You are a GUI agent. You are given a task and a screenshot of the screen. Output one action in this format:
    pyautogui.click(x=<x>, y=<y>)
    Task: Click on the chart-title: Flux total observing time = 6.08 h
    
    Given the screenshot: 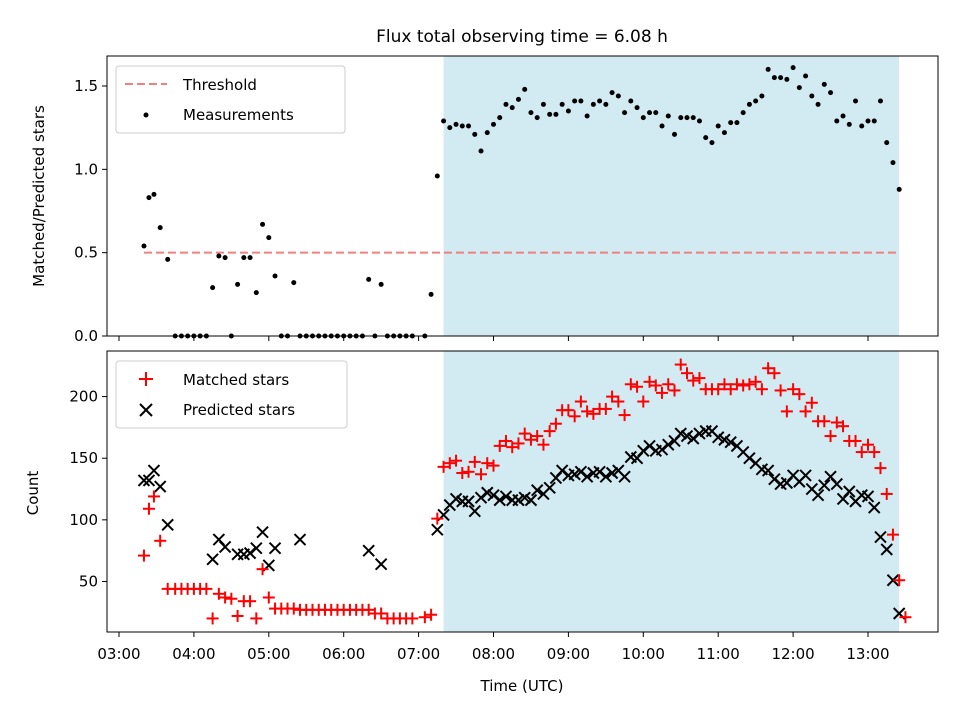 What is the action you would take?
    pyautogui.click(x=522, y=37)
    